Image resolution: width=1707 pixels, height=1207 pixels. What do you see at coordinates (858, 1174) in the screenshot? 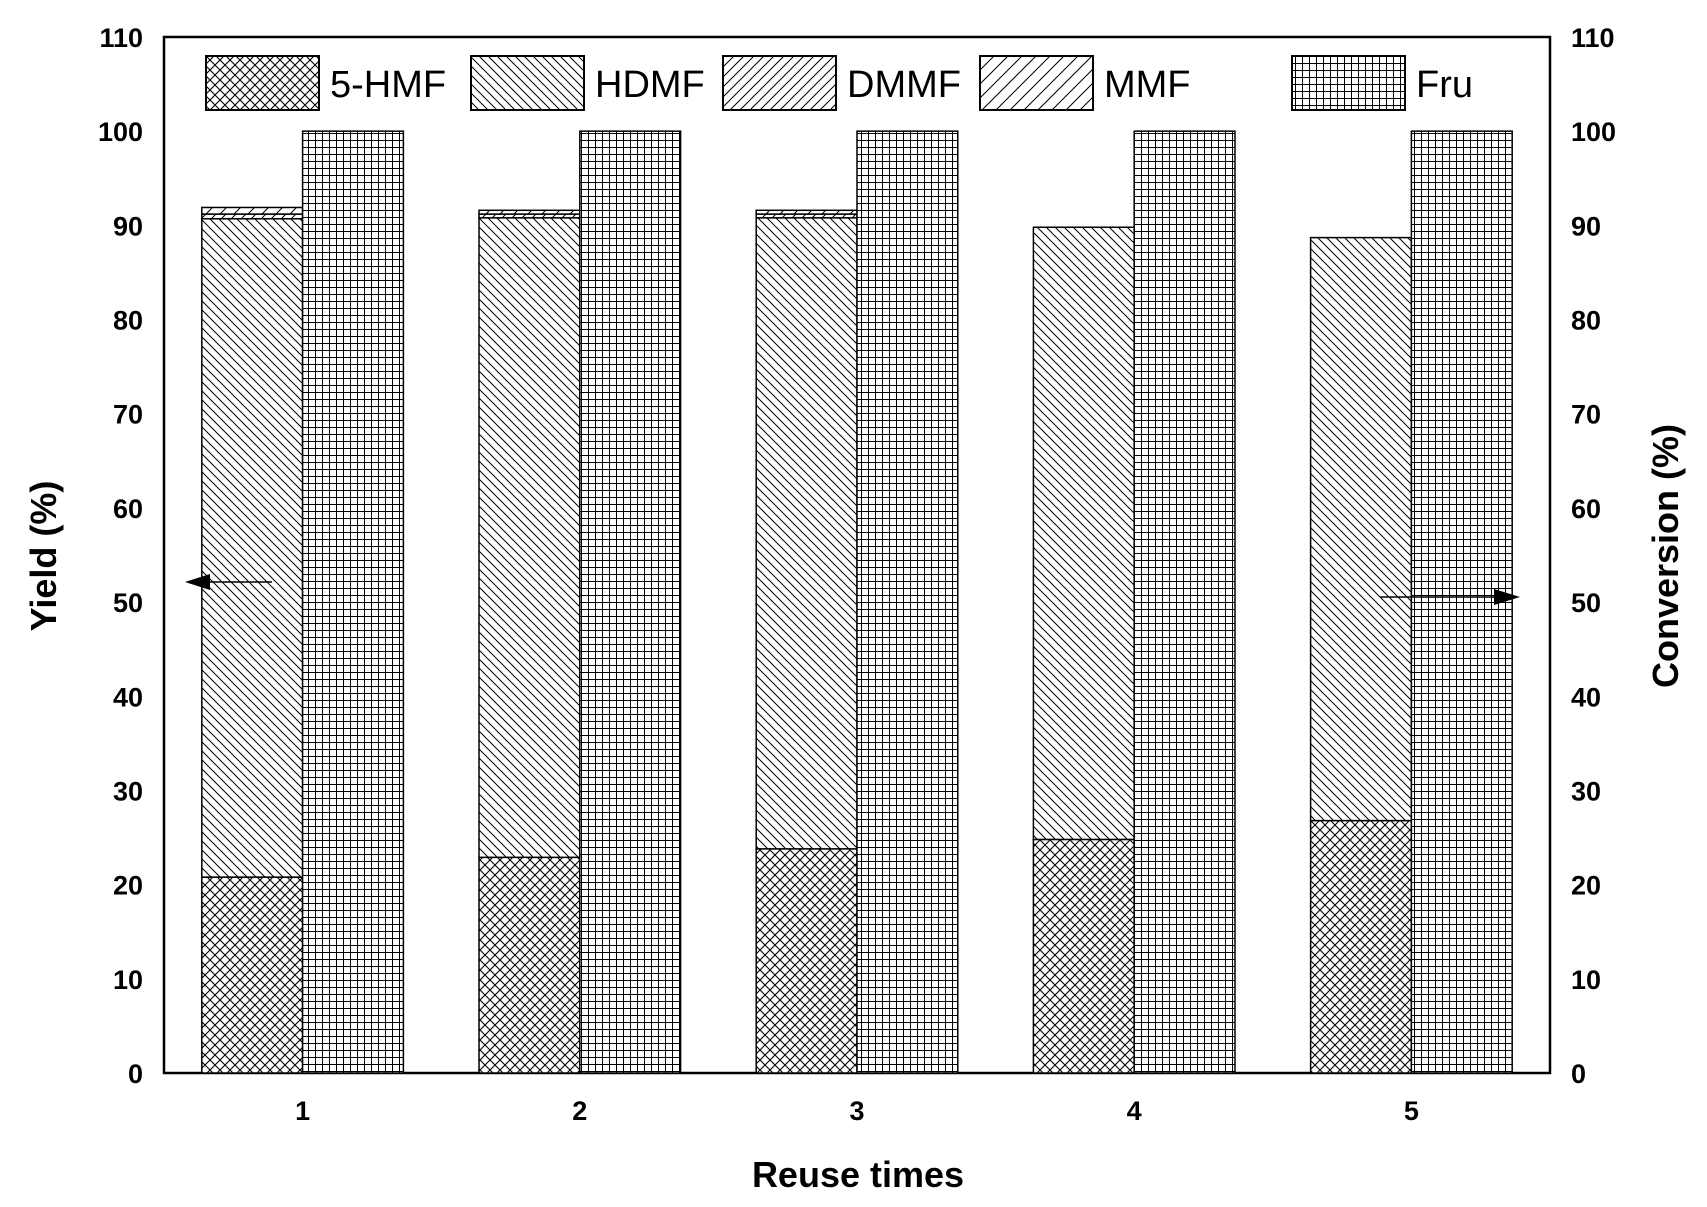
I see `x-axis-title: Reuse times` at bounding box center [858, 1174].